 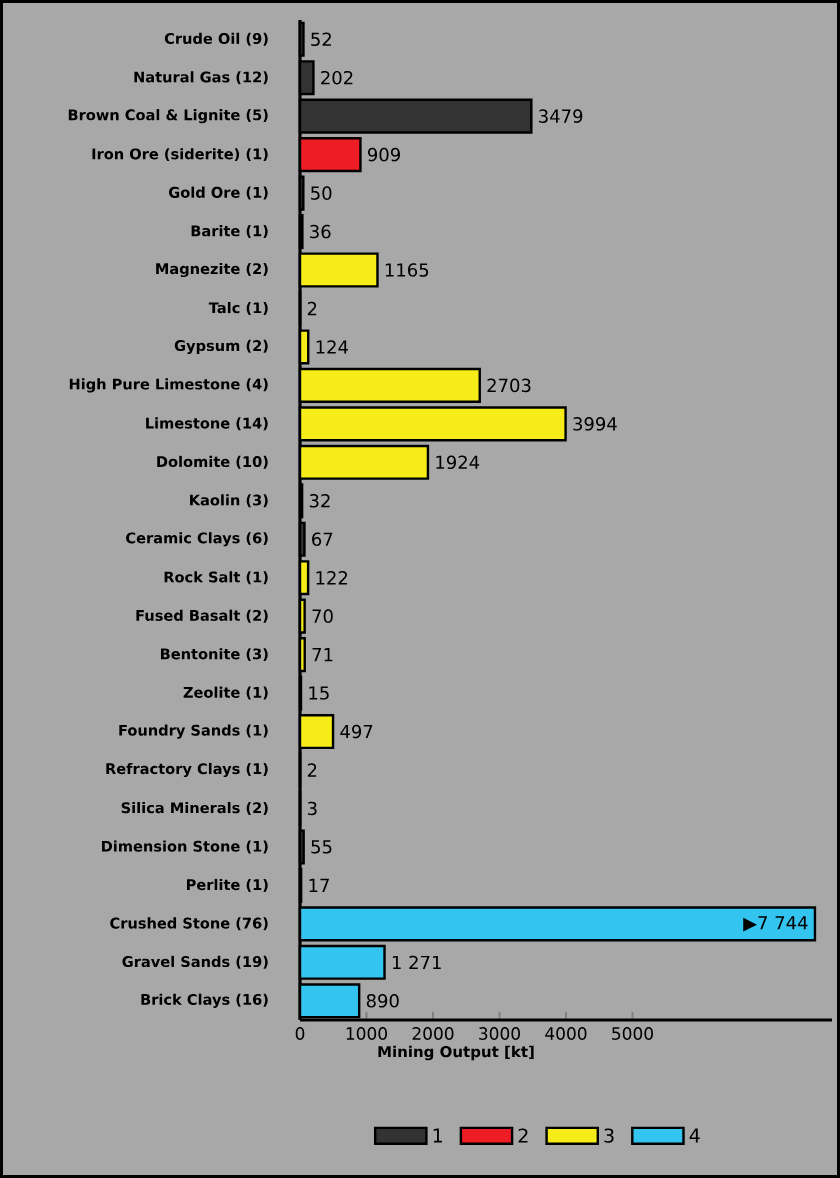 What do you see at coordinates (407, 270) in the screenshot?
I see `data-label: 1165` at bounding box center [407, 270].